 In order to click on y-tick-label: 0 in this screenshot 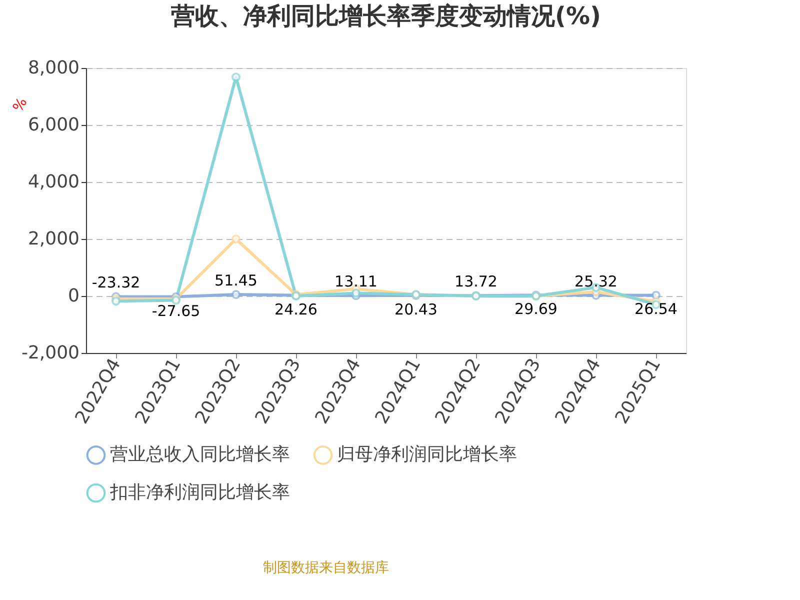, I will do `click(74, 296)`.